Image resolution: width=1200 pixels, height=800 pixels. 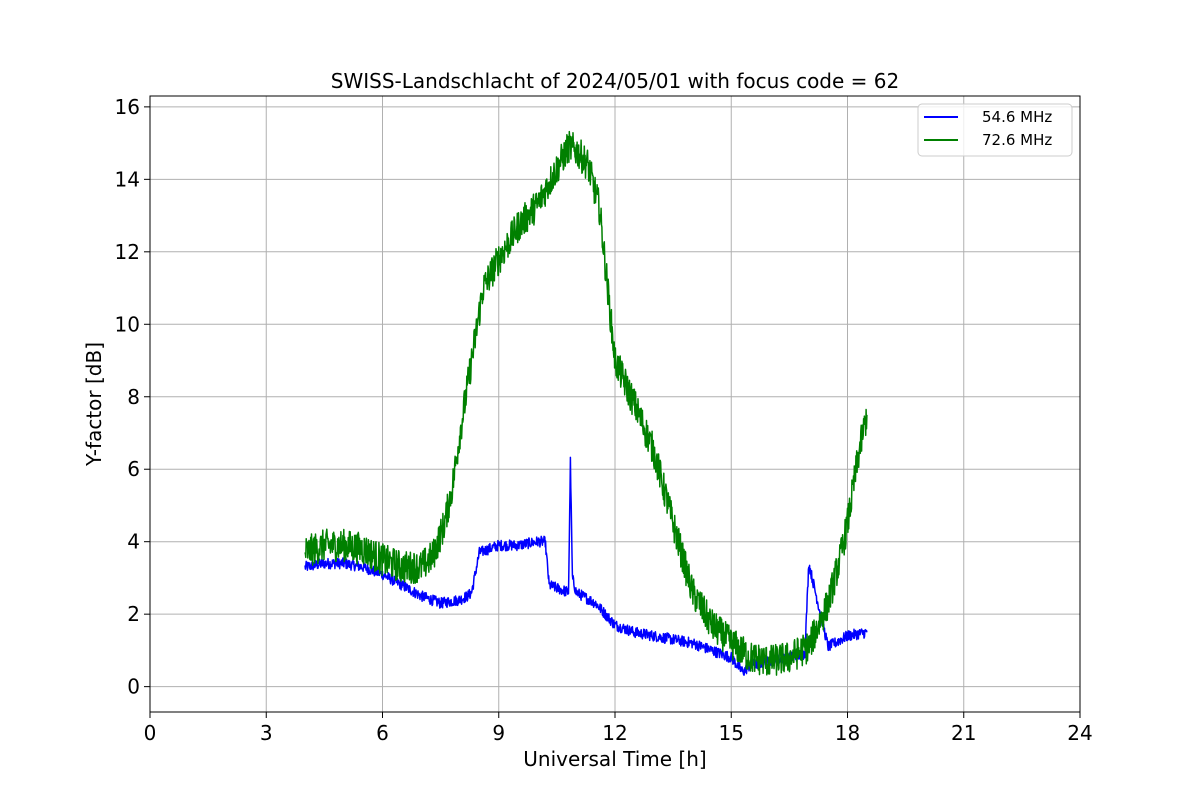 What do you see at coordinates (133, 614) in the screenshot?
I see `y-tick-label: 2` at bounding box center [133, 614].